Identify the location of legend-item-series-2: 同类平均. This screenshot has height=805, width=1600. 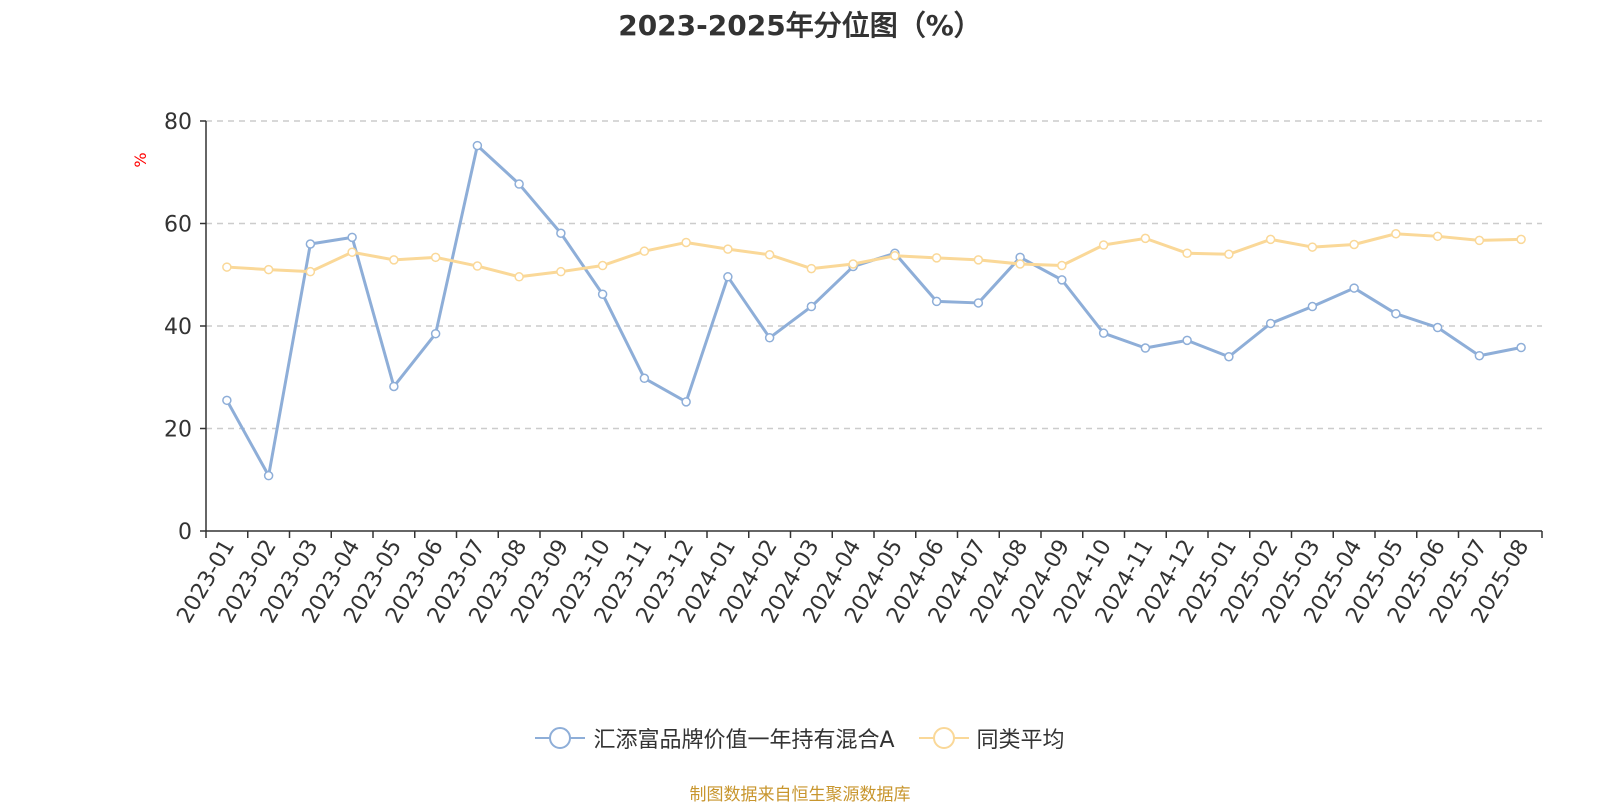
(991, 738).